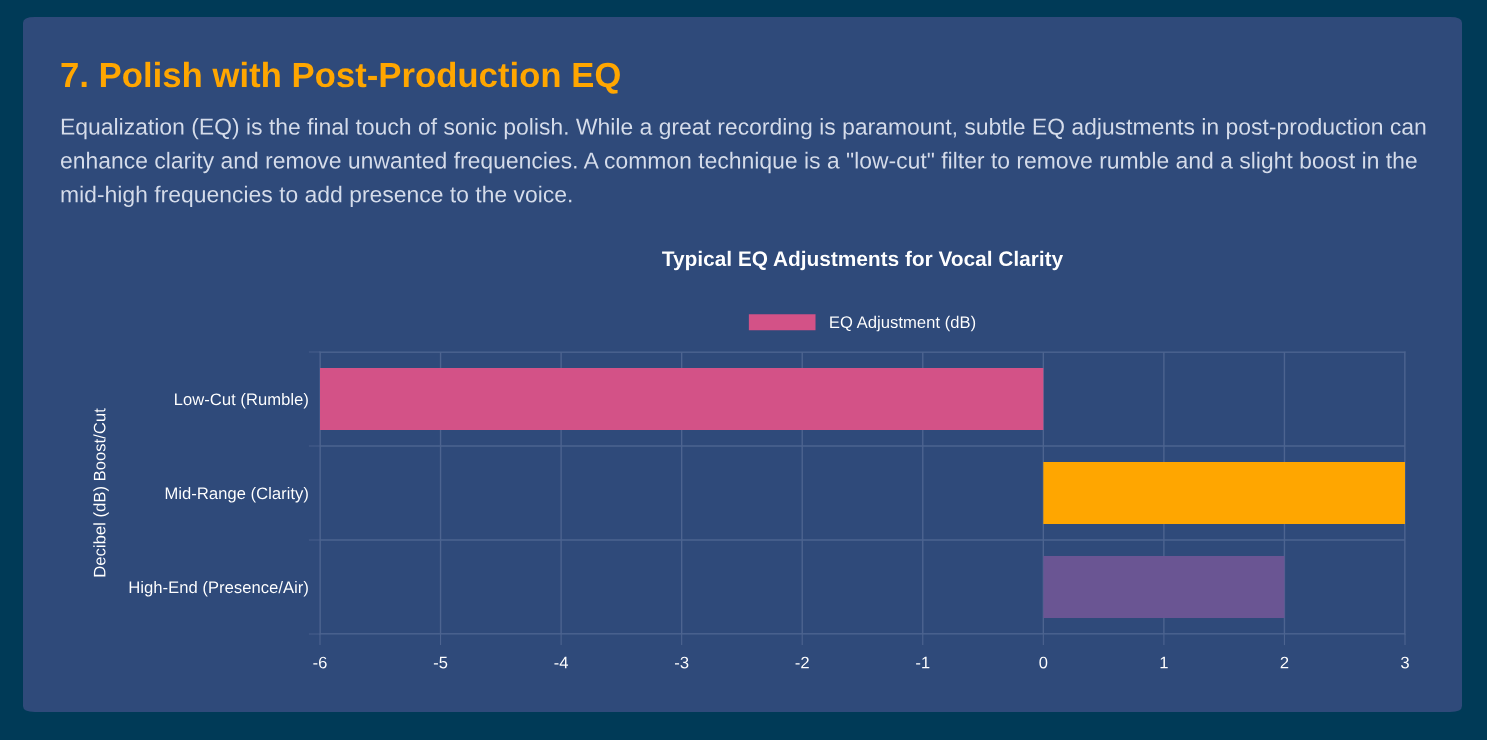 The height and width of the screenshot is (740, 1487). What do you see at coordinates (561, 662) in the screenshot?
I see `x-tick-label: -4` at bounding box center [561, 662].